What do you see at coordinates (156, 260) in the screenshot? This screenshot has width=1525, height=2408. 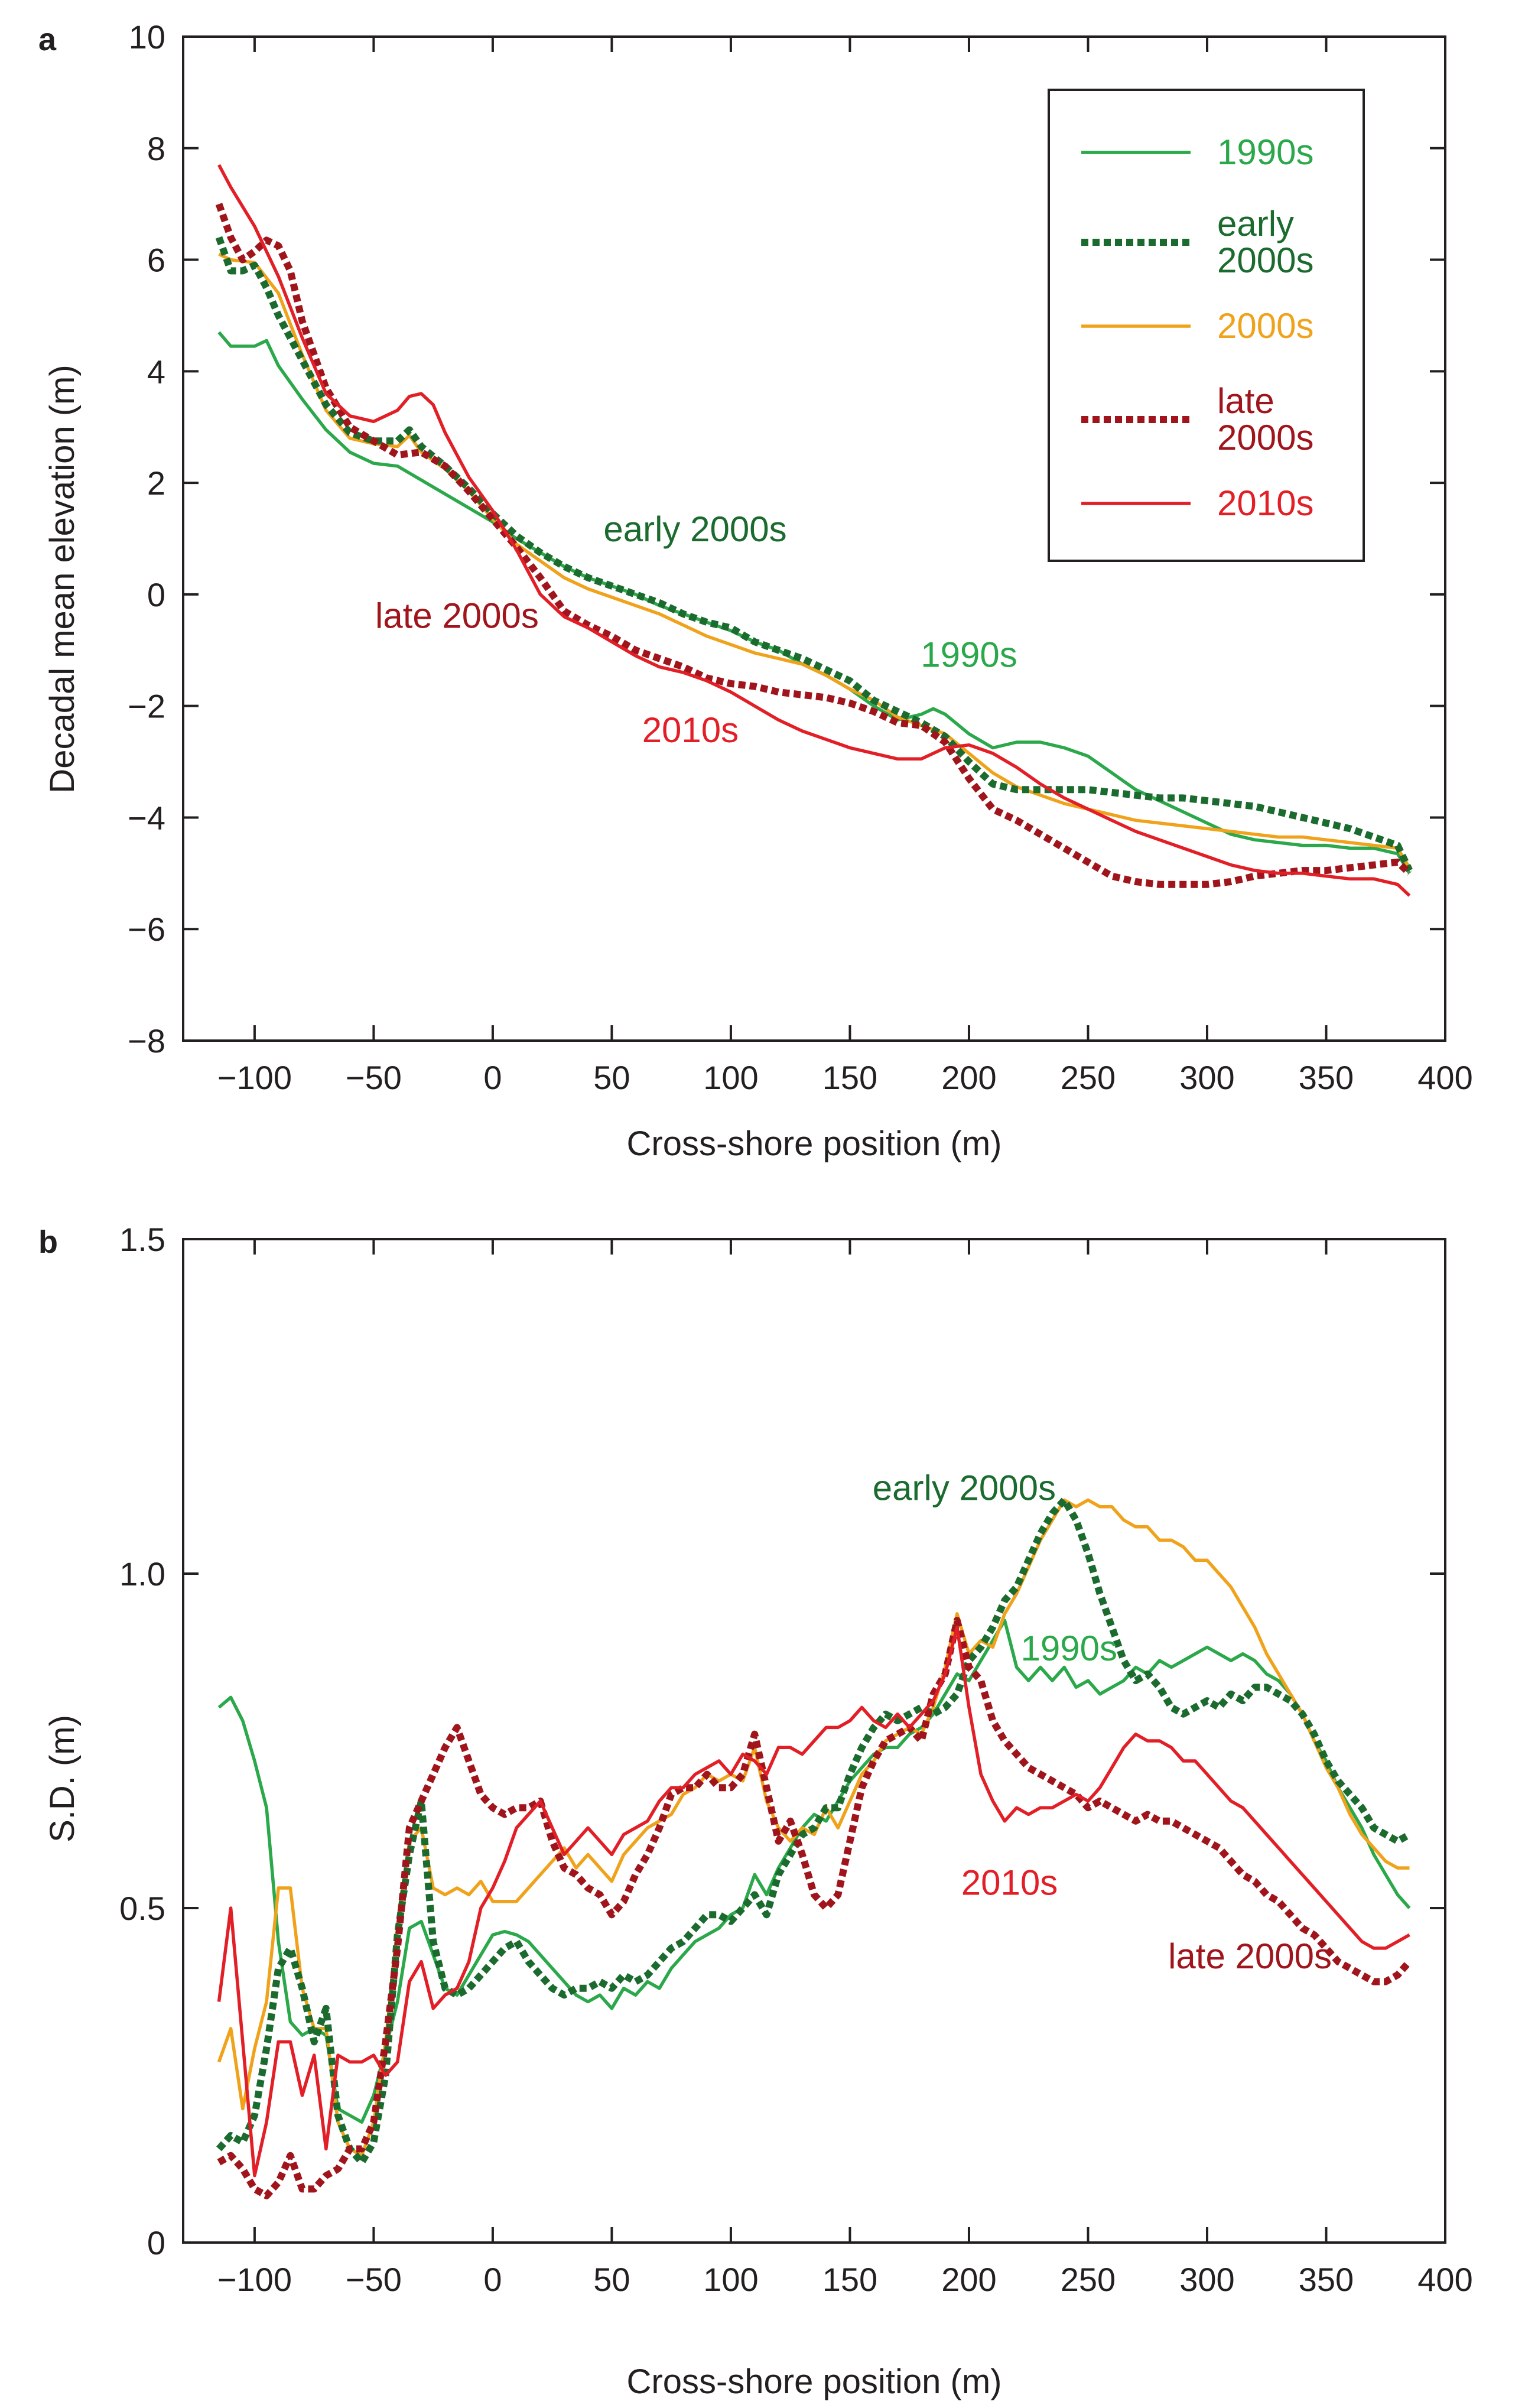 I see `y-tick-label: 6` at bounding box center [156, 260].